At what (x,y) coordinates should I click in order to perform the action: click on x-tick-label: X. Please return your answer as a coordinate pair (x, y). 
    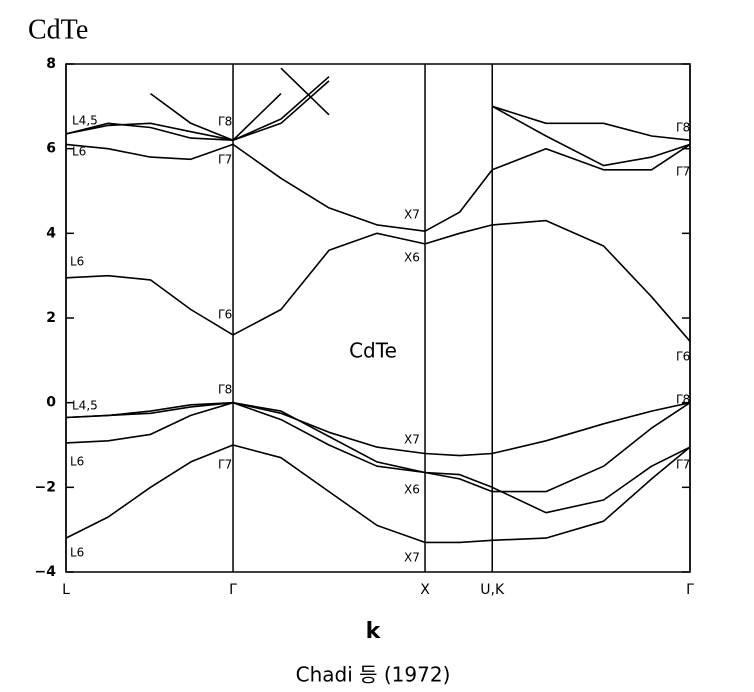
    Looking at the image, I should click on (425, 590).